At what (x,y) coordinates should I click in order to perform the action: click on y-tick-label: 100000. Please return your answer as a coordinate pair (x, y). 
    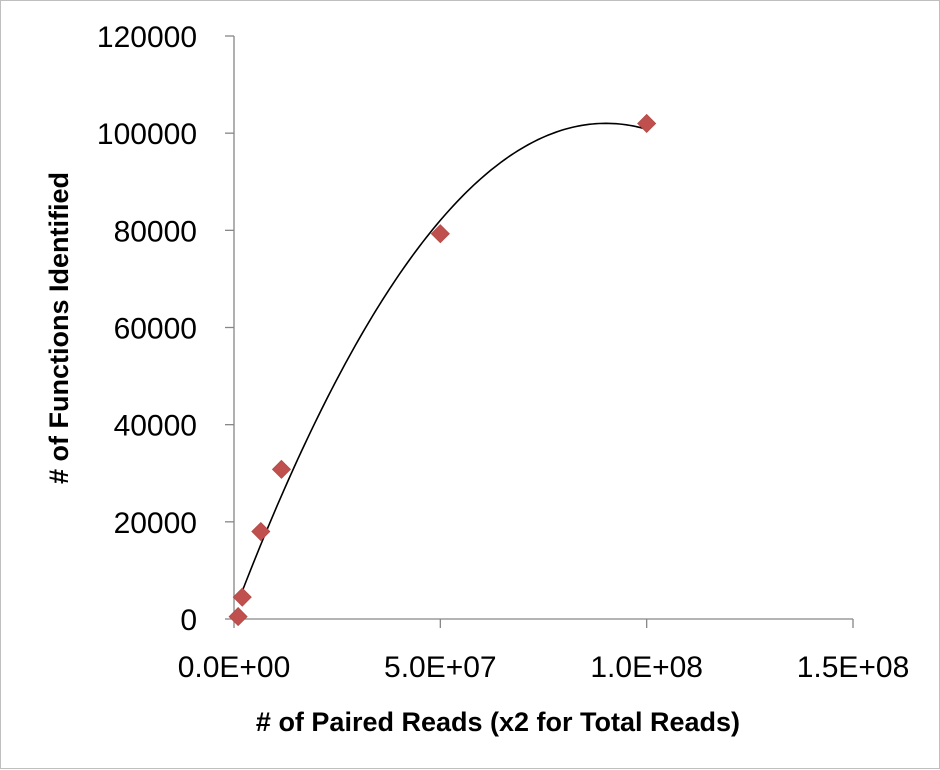
    Looking at the image, I should click on (147, 134).